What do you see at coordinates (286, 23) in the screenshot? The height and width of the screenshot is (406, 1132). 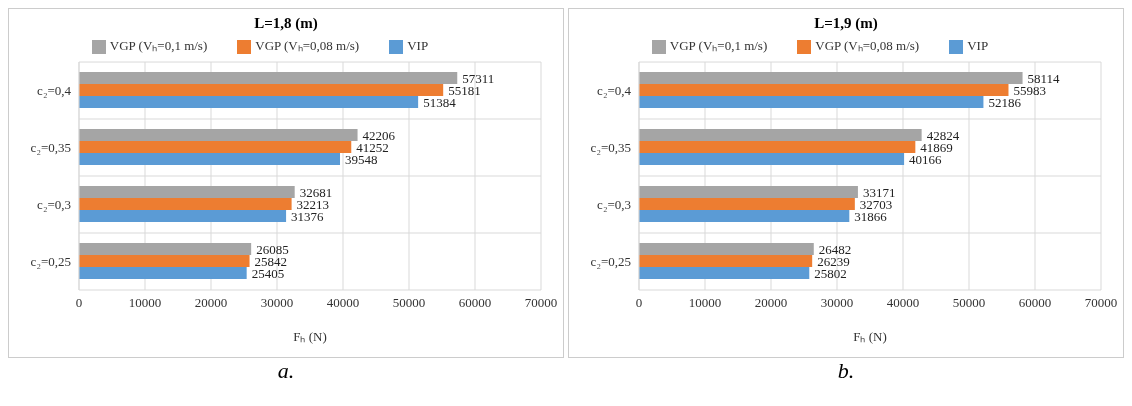 I see `chart-title: L=1,8 (m)` at bounding box center [286, 23].